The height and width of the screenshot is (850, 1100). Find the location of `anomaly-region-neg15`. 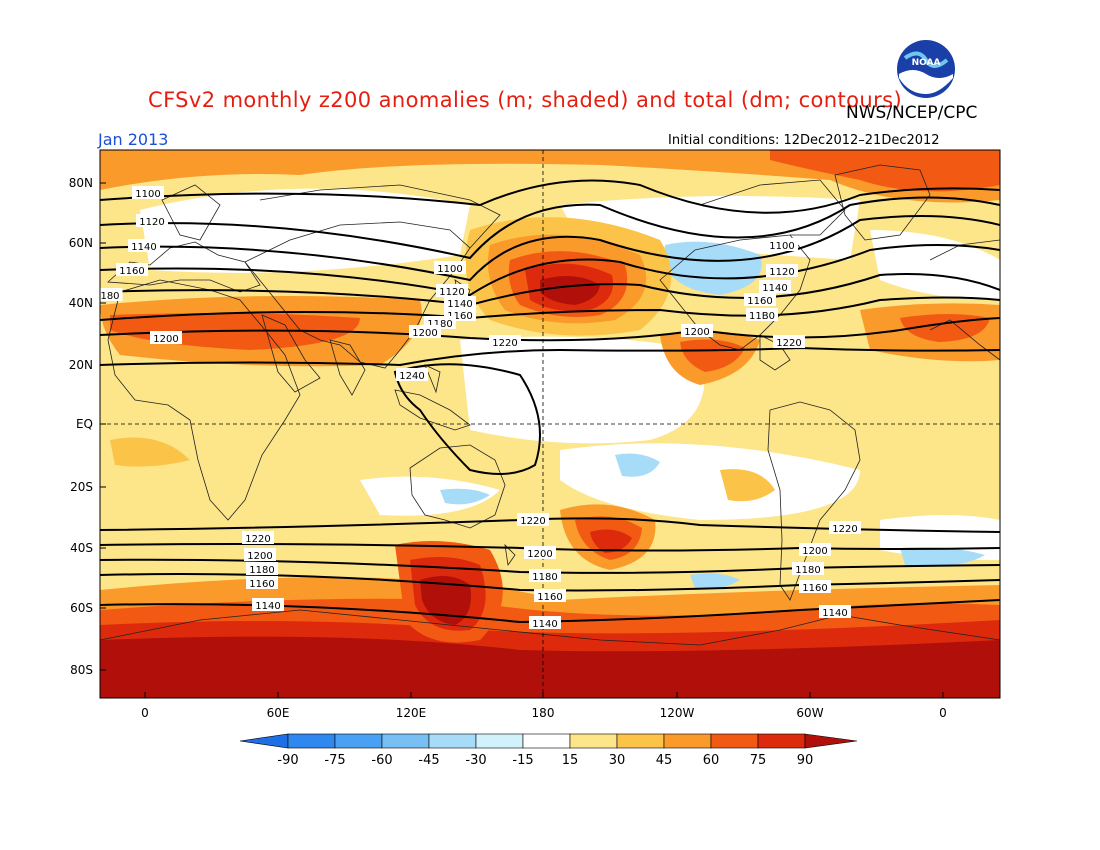

anomaly-region-neg15 is located at coordinates (430, 496).